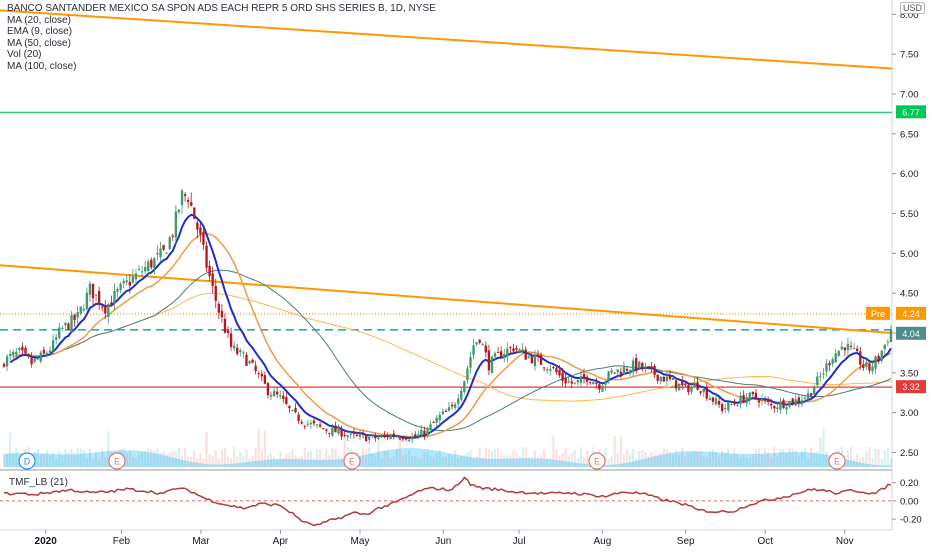  What do you see at coordinates (909, 294) in the screenshot?
I see `y-tick-label: 4.50` at bounding box center [909, 294].